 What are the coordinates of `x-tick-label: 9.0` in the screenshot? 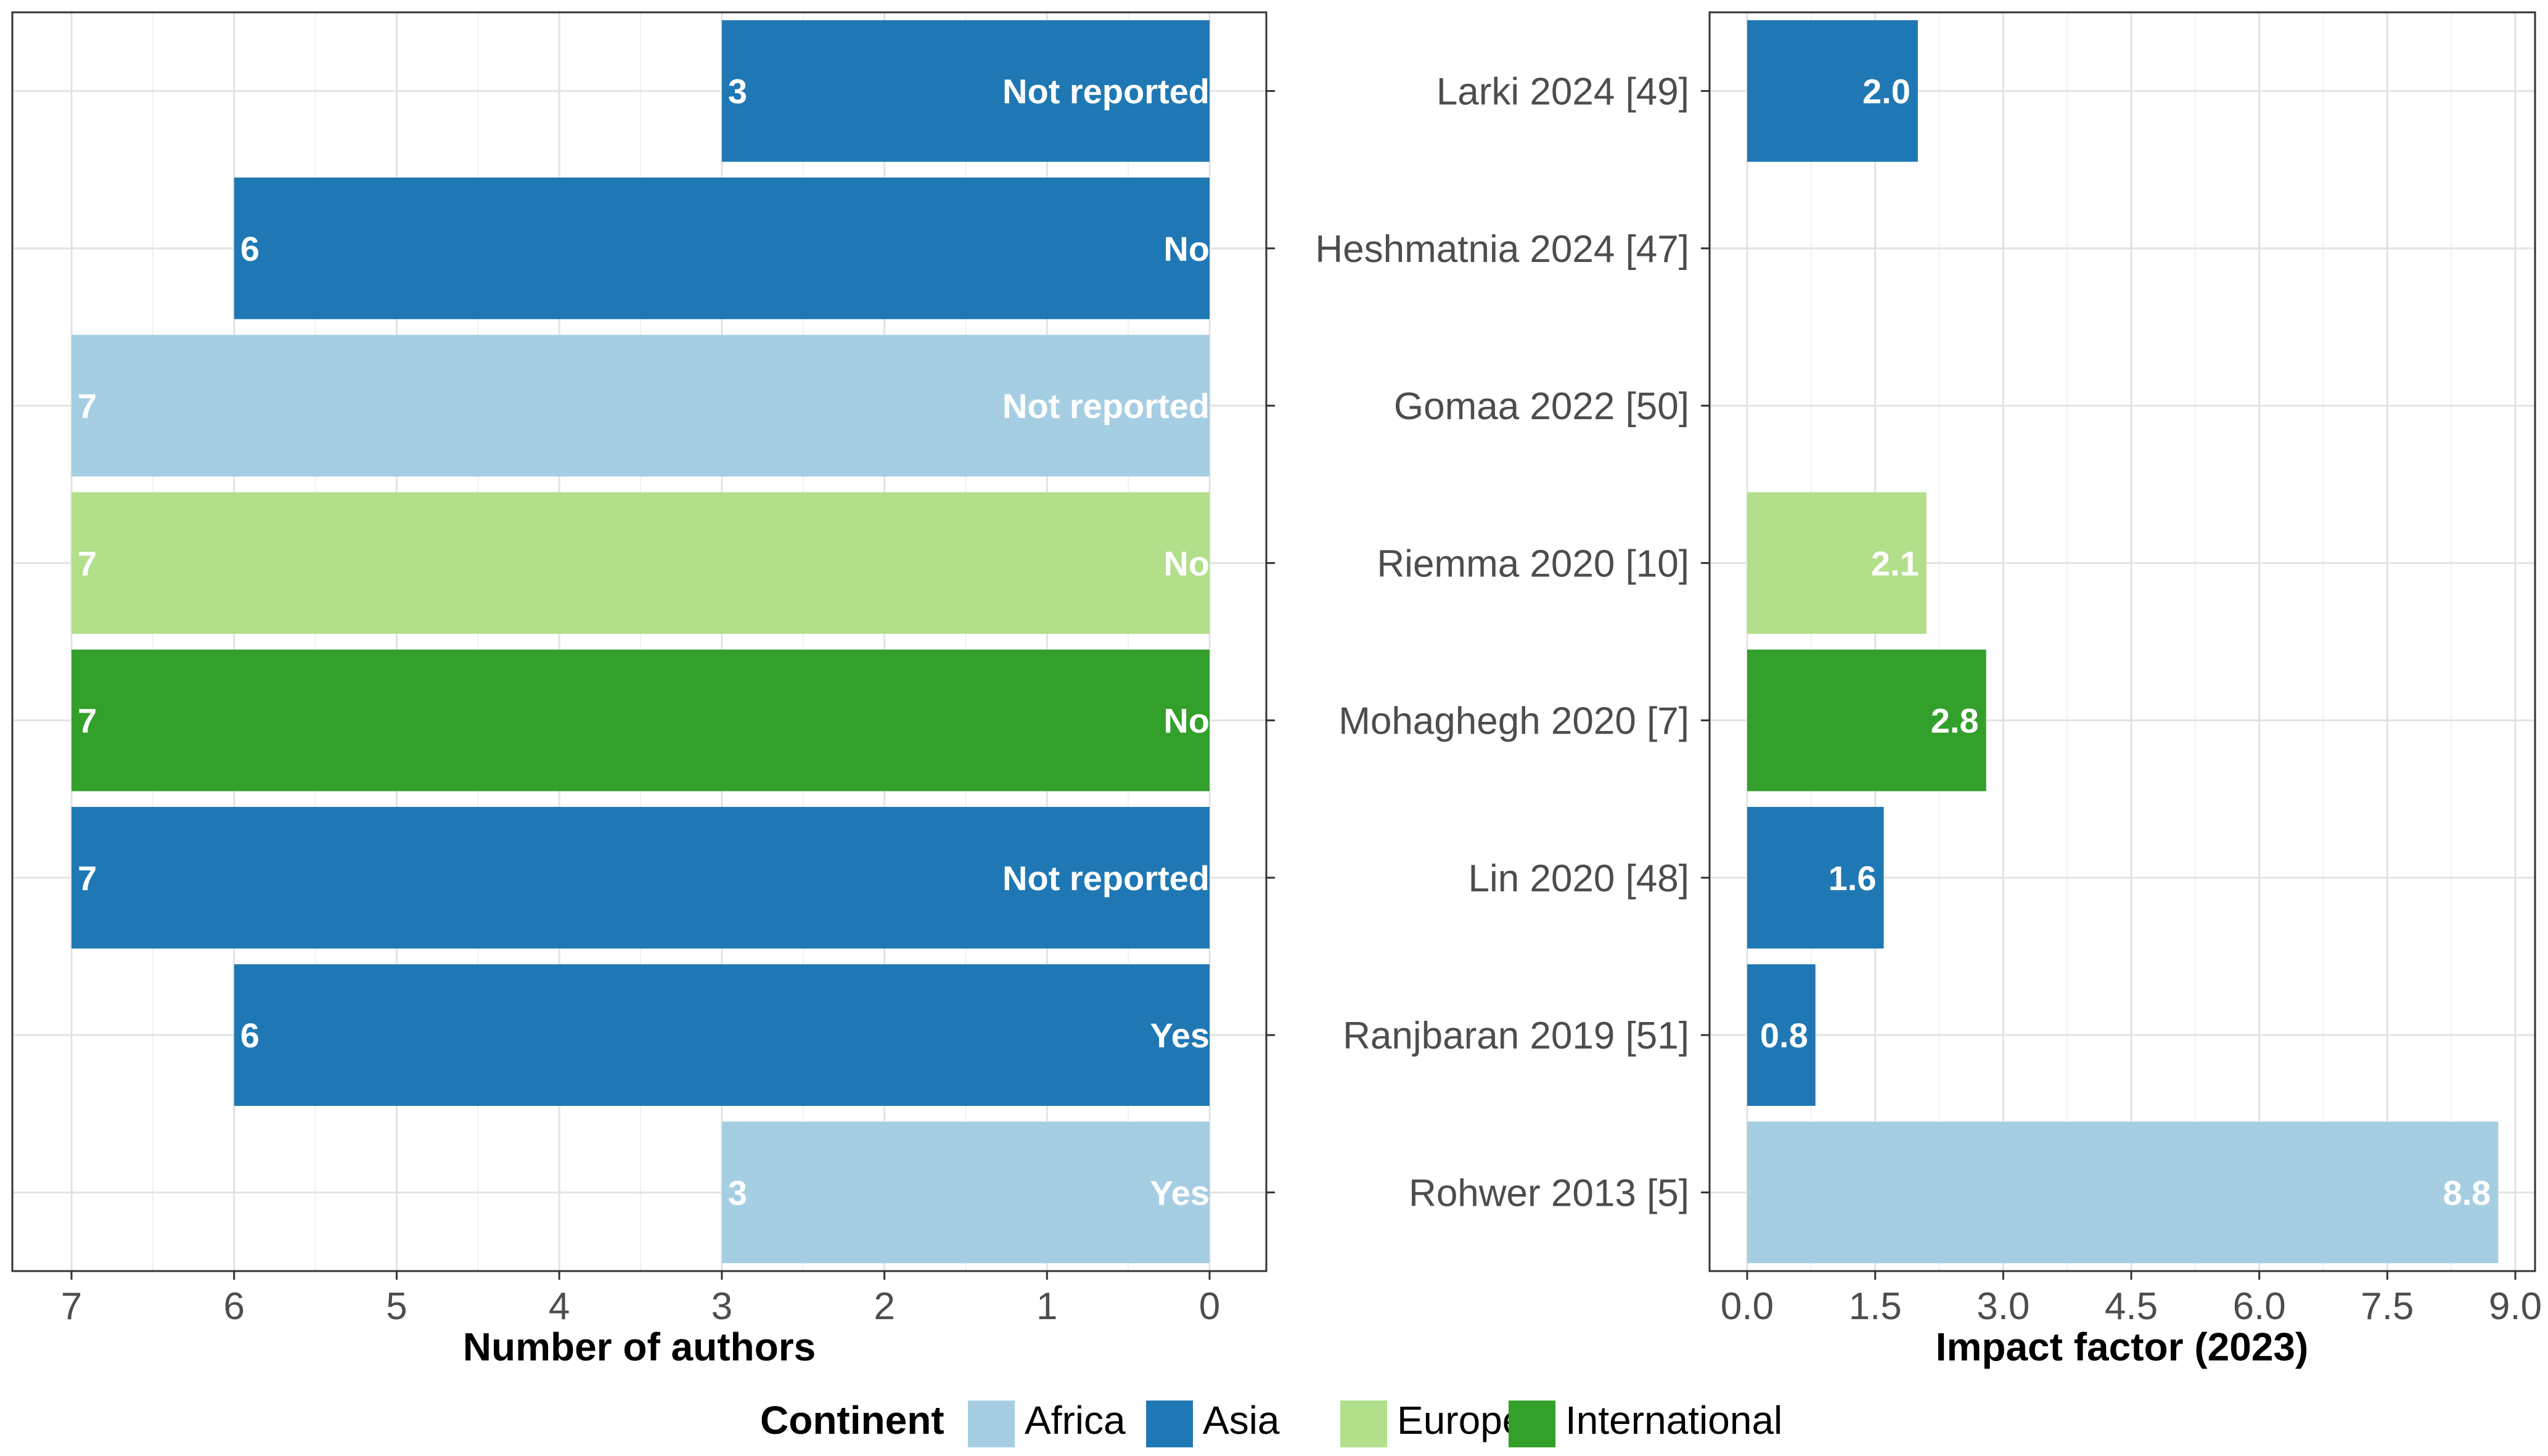 It's located at (2515, 1306).